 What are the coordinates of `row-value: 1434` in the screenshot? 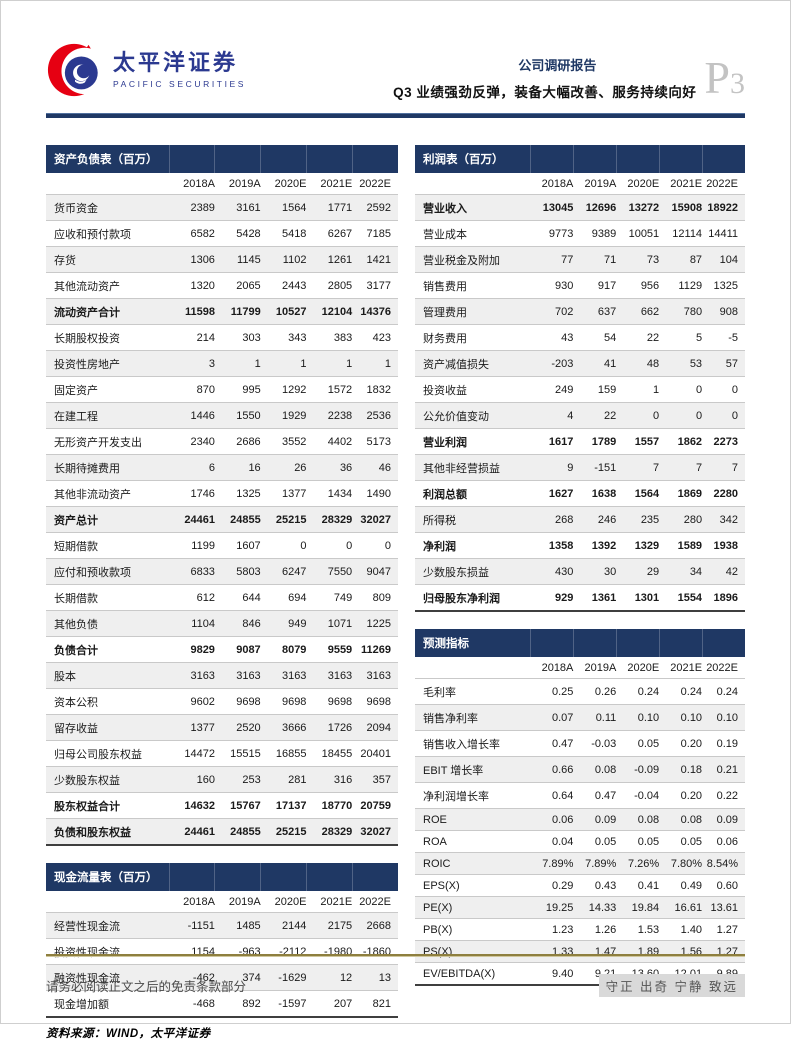 It's located at (340, 493).